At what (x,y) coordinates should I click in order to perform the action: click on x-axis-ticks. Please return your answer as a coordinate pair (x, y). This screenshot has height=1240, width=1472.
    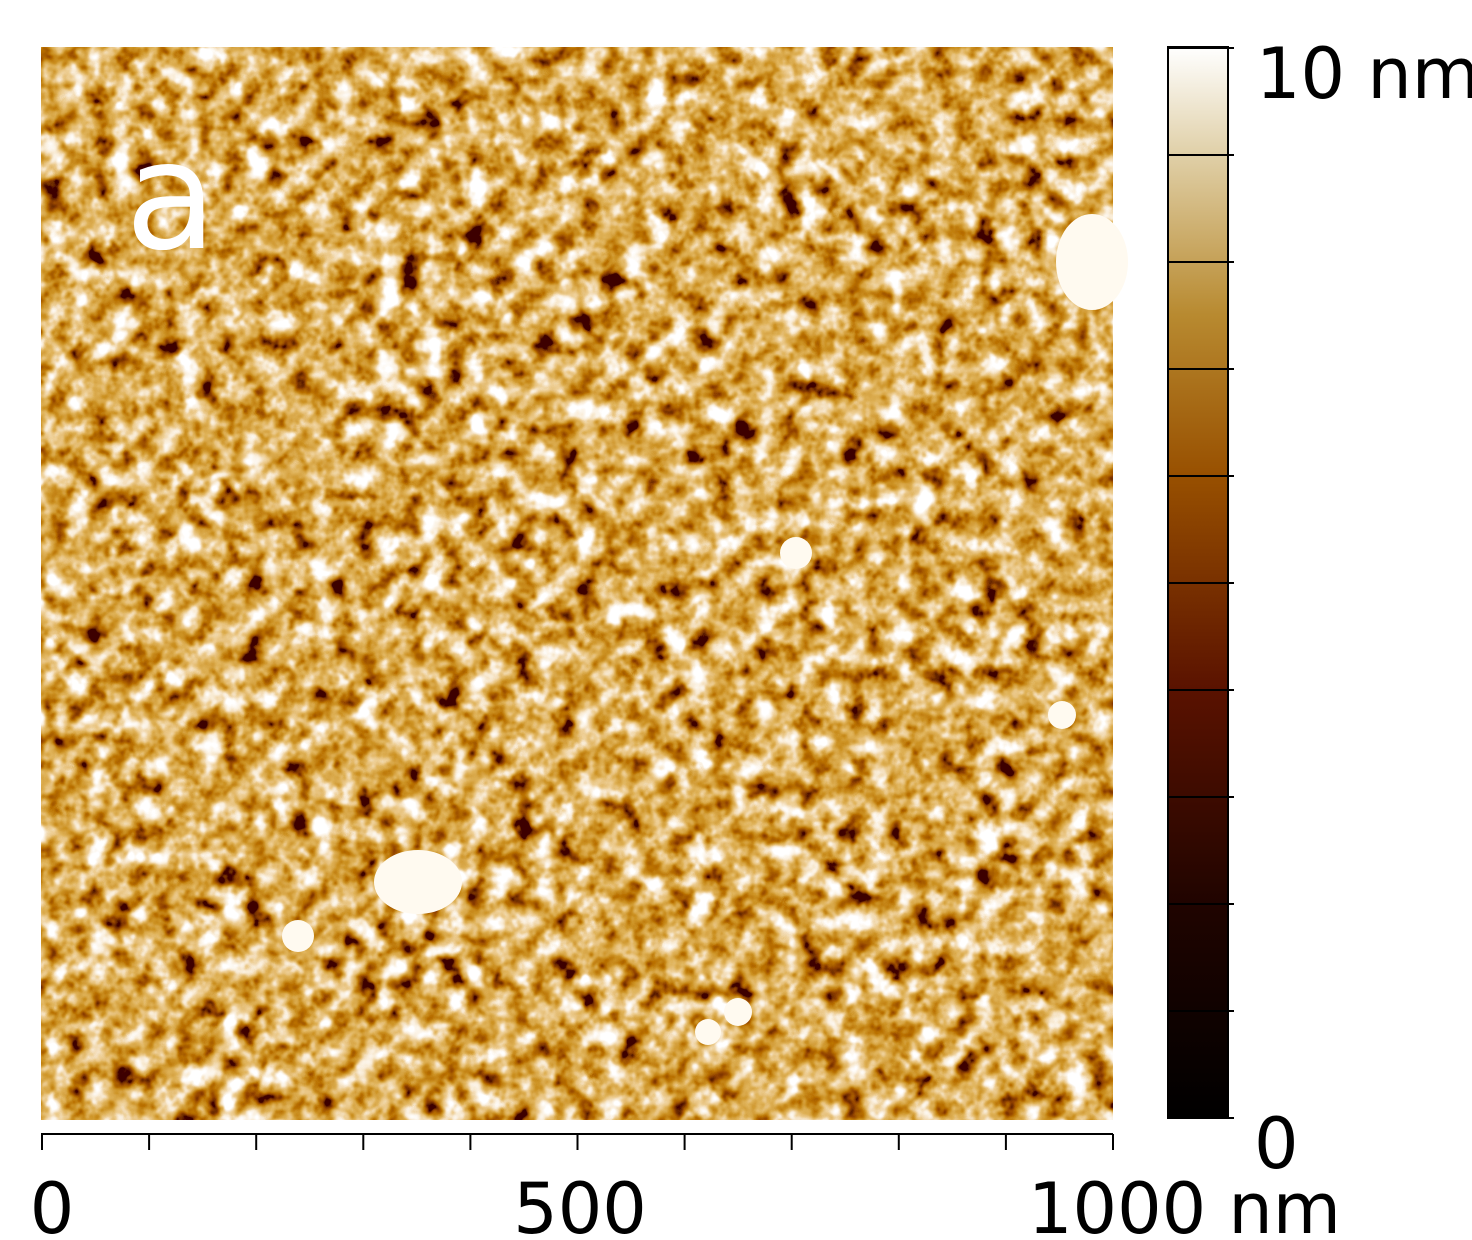
    Looking at the image, I should click on (577, 1142).